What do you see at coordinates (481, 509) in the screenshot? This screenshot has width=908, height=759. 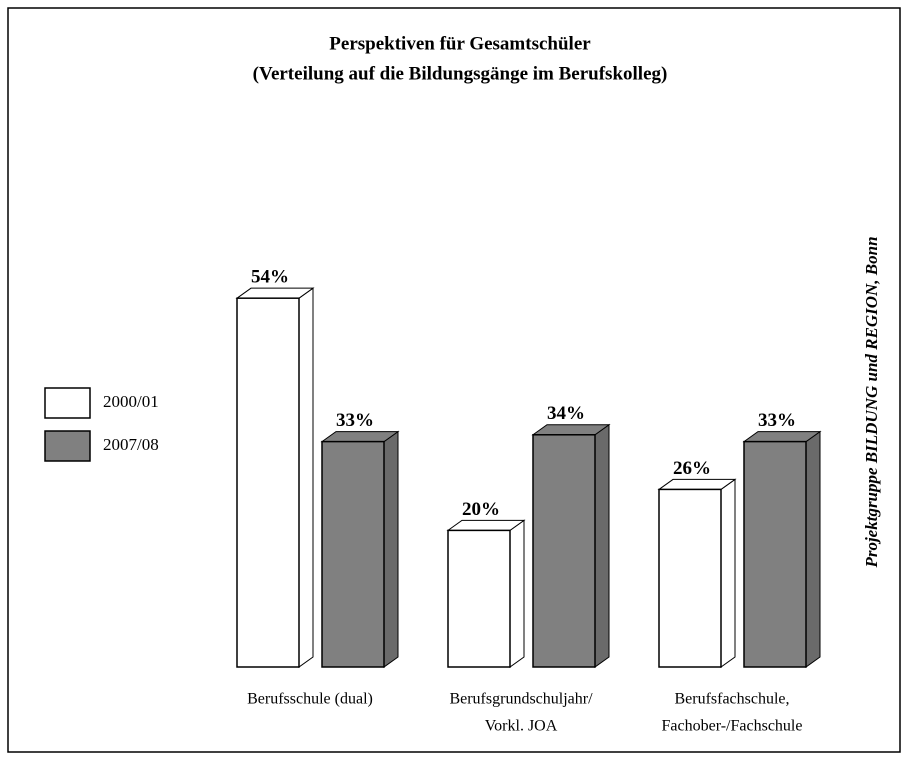 I see `value-label: 20%` at bounding box center [481, 509].